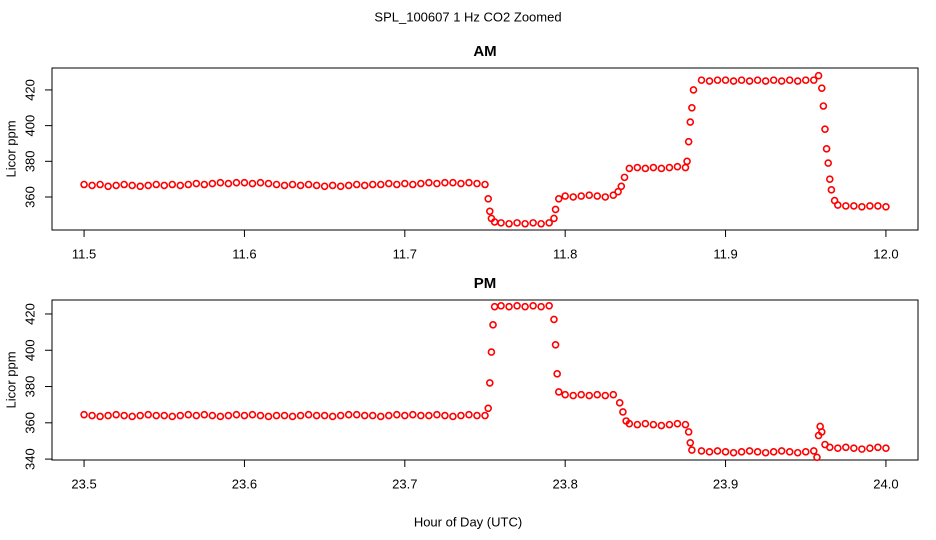  I want to click on panel-title: PM, so click(485, 283).